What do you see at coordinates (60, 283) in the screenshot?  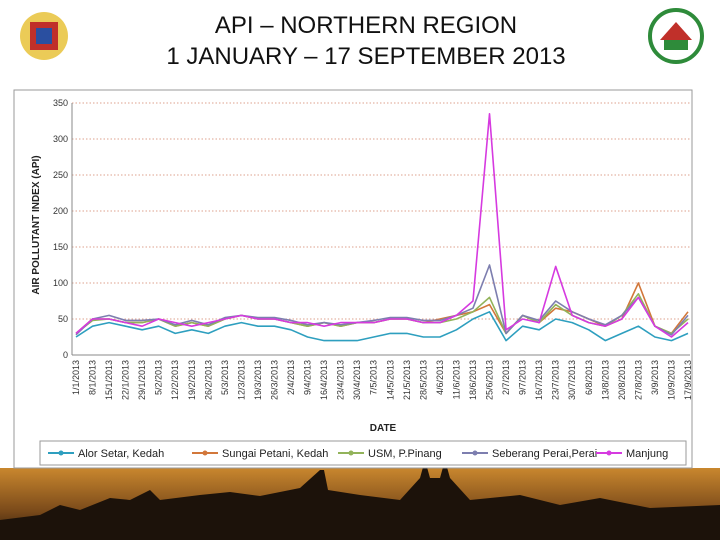 I see `y-tick-label: 100` at bounding box center [60, 283].